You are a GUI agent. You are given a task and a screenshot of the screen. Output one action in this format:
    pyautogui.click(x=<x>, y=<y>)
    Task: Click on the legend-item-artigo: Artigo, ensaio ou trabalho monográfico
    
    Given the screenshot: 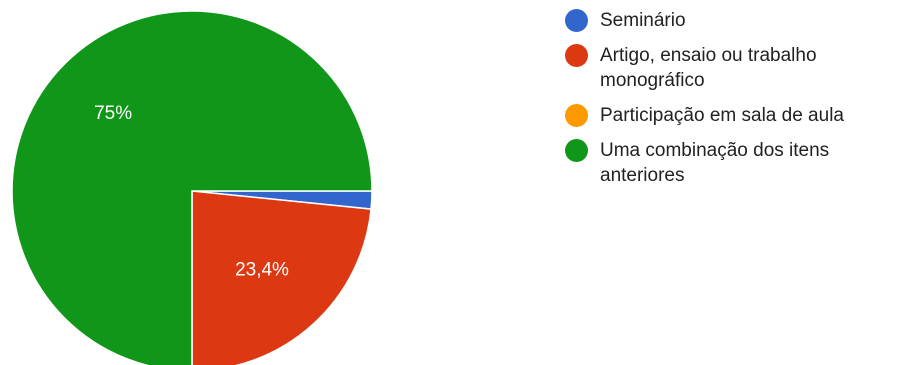 What is the action you would take?
    pyautogui.click(x=738, y=68)
    